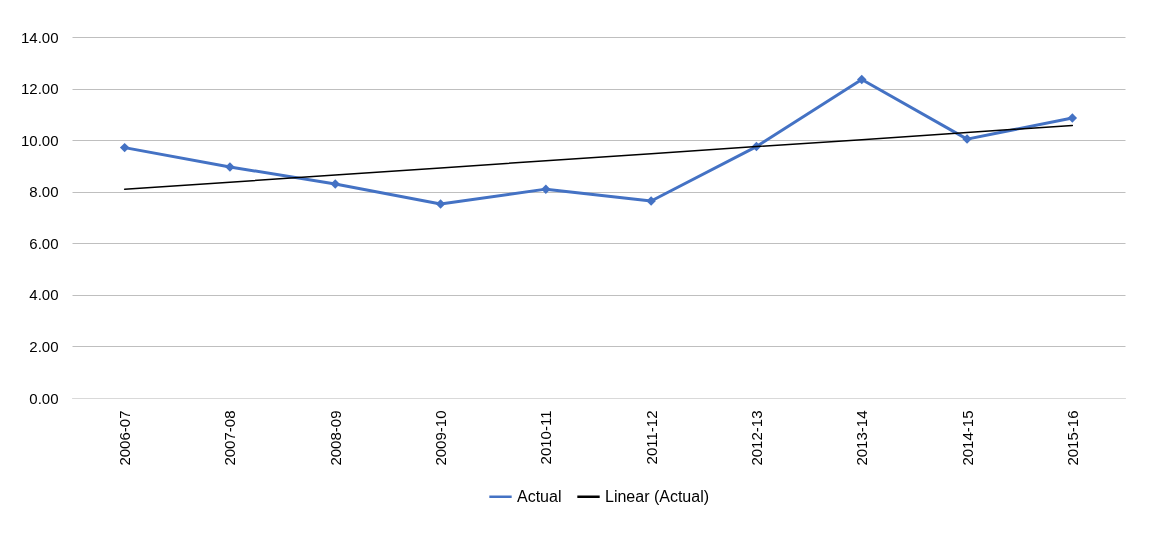 Image resolution: width=1169 pixels, height=537 pixels. Describe the element at coordinates (651, 437) in the screenshot. I see `x-tick-label: 2011-12` at that location.